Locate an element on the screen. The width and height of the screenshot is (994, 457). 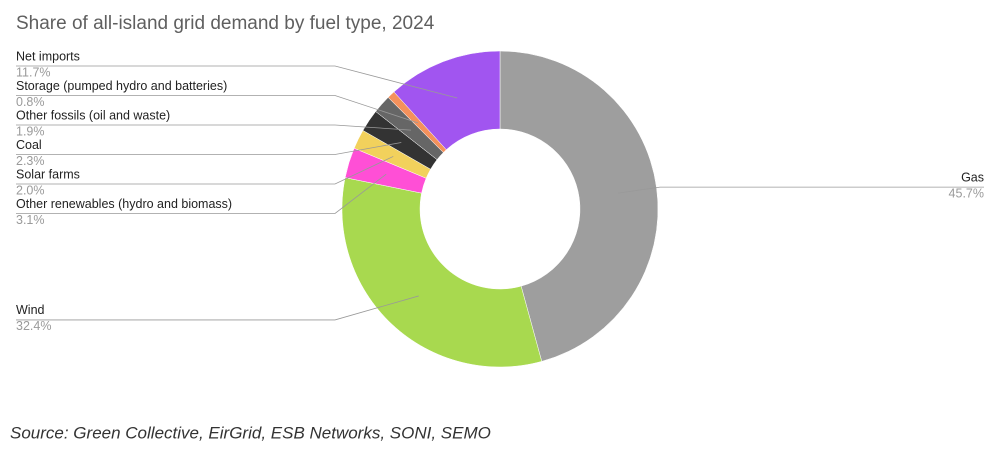
label-value: 32.4% is located at coordinates (33, 326).